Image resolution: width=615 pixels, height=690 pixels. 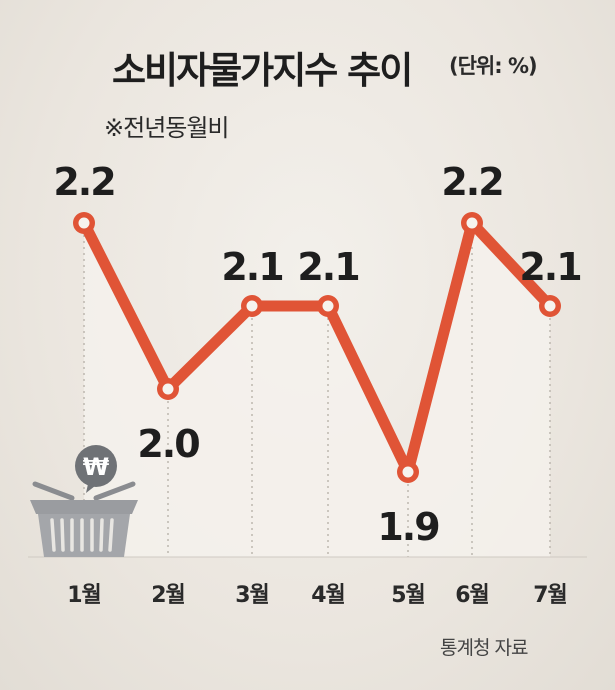 I want to click on x-tick-label-6: 6월, so click(x=472, y=595).